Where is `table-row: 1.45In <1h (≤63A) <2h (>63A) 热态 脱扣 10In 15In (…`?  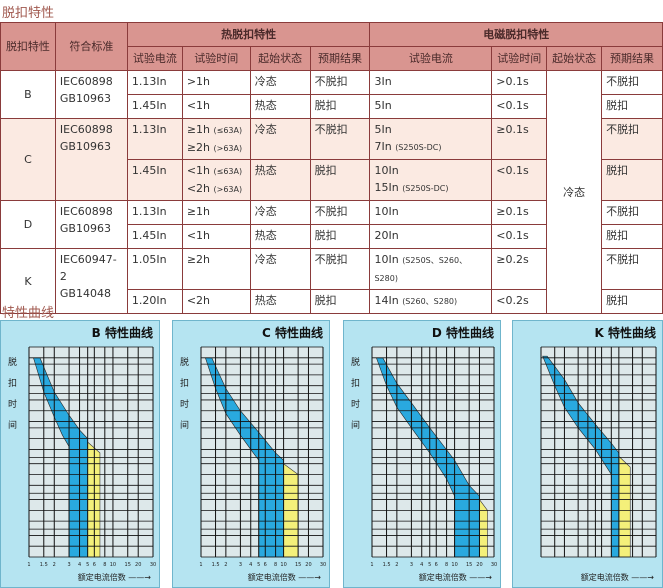
table-row: 1.45In <1h (≤63A) <2h (>63A) 热态 脱扣 10In 15In (… is located at coordinates (332, 180).